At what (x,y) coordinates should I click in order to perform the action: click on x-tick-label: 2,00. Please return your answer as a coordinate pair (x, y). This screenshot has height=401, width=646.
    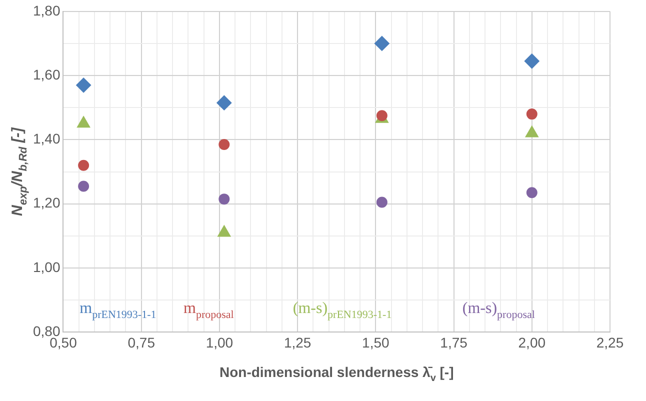
    Looking at the image, I should click on (532, 342).